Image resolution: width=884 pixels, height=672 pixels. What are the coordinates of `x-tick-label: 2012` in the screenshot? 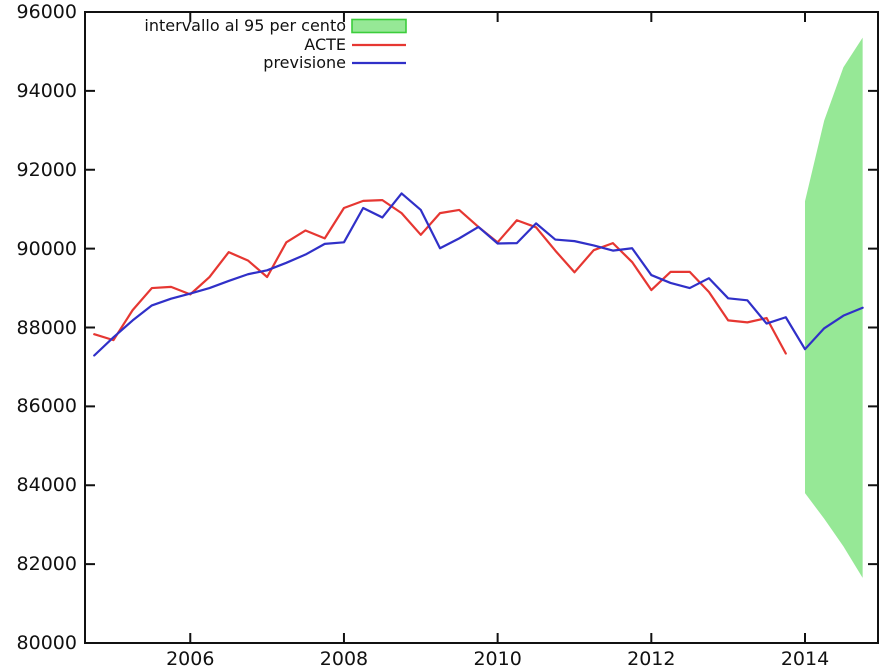 It's located at (651, 659).